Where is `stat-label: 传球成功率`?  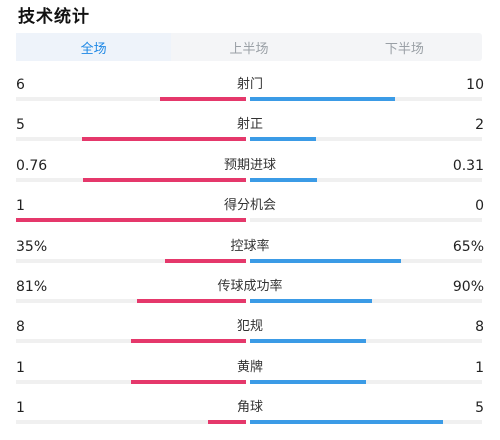 stat-label: 传球成功率 is located at coordinates (250, 286).